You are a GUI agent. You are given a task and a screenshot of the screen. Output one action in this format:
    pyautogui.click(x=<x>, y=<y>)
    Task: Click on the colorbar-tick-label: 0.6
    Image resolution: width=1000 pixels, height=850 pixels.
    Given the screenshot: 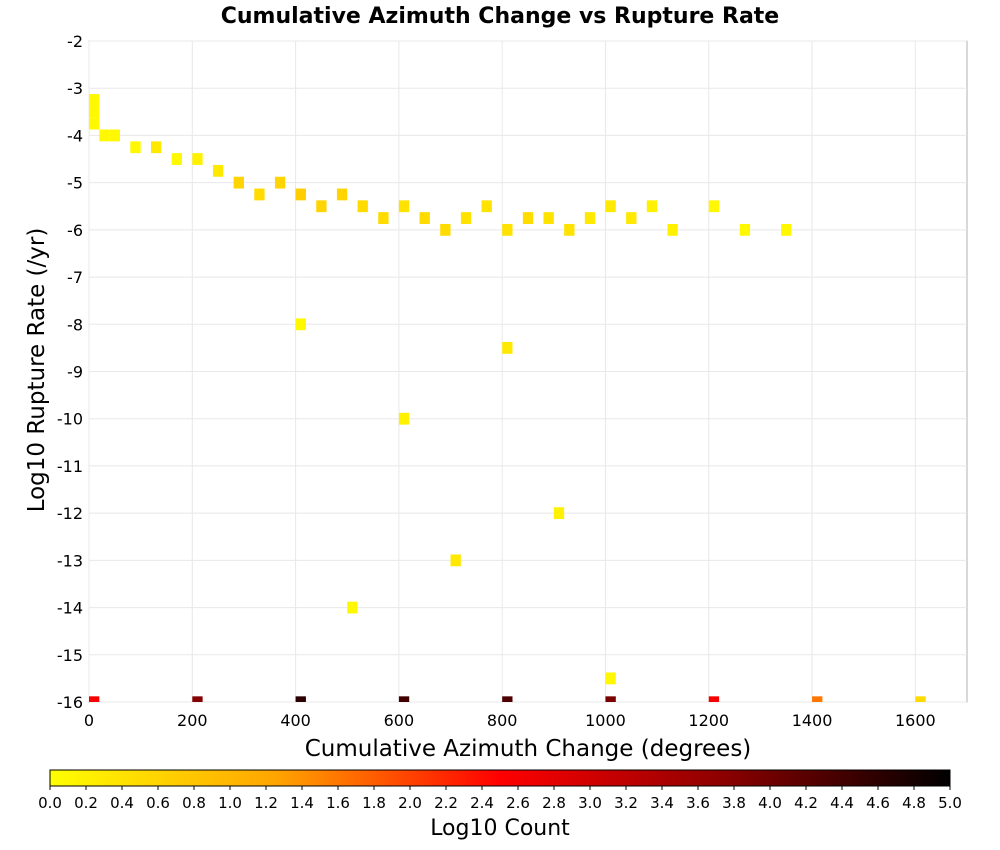 What is the action you would take?
    pyautogui.click(x=158, y=803)
    